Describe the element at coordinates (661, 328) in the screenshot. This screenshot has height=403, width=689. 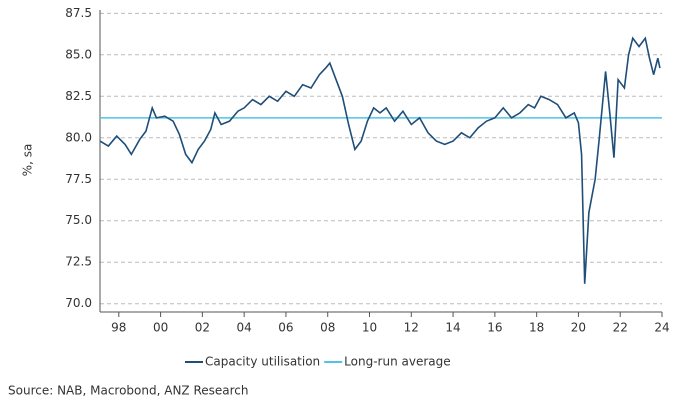
I see `x-tick-label: 24` at that location.